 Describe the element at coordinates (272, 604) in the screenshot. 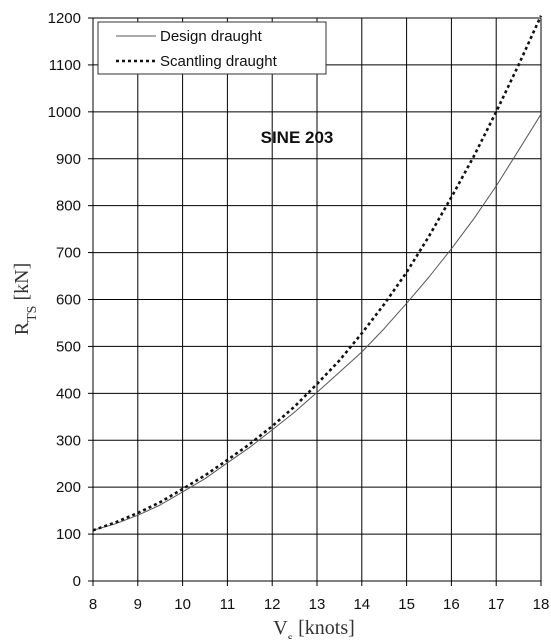

I see `x-tick-label: 12` at that location.